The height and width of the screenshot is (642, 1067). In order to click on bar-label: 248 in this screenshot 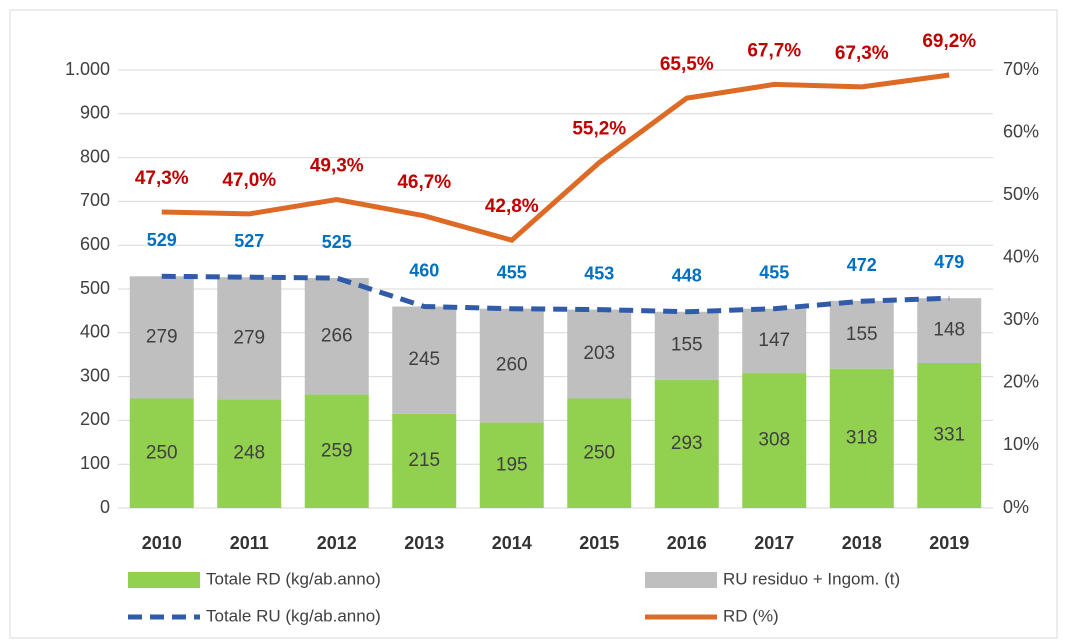, I will do `click(249, 453)`.